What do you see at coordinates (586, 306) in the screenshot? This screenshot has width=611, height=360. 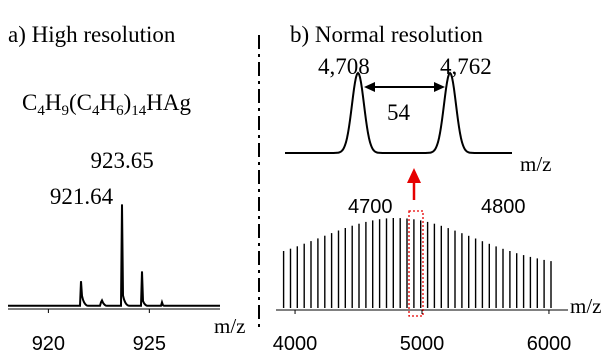 I see `panel-b-x-axis-label: m/z` at bounding box center [586, 306].